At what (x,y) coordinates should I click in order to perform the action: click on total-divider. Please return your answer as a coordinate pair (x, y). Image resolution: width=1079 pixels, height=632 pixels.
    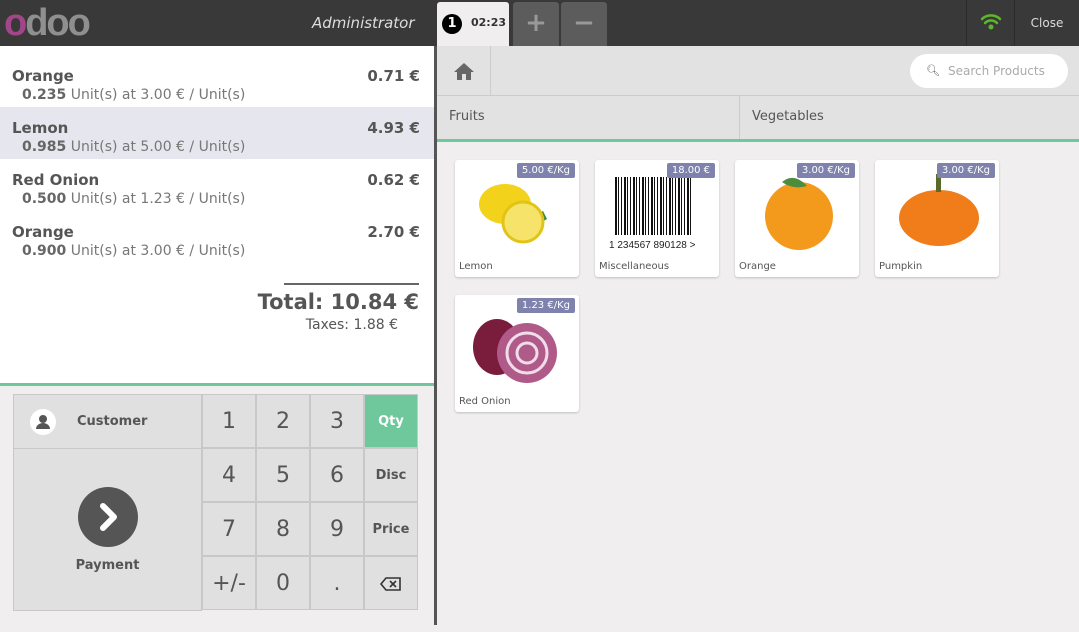
    Looking at the image, I should click on (351, 284).